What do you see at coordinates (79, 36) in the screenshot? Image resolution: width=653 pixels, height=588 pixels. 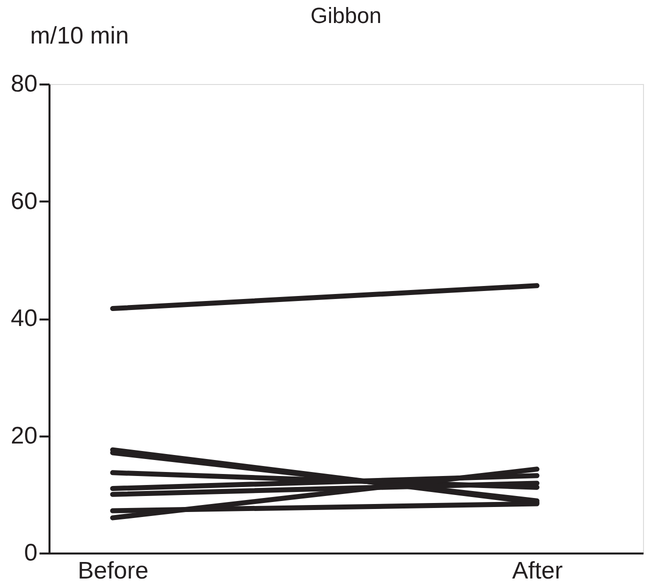 I see `y-axis-title: m/10 min` at bounding box center [79, 36].